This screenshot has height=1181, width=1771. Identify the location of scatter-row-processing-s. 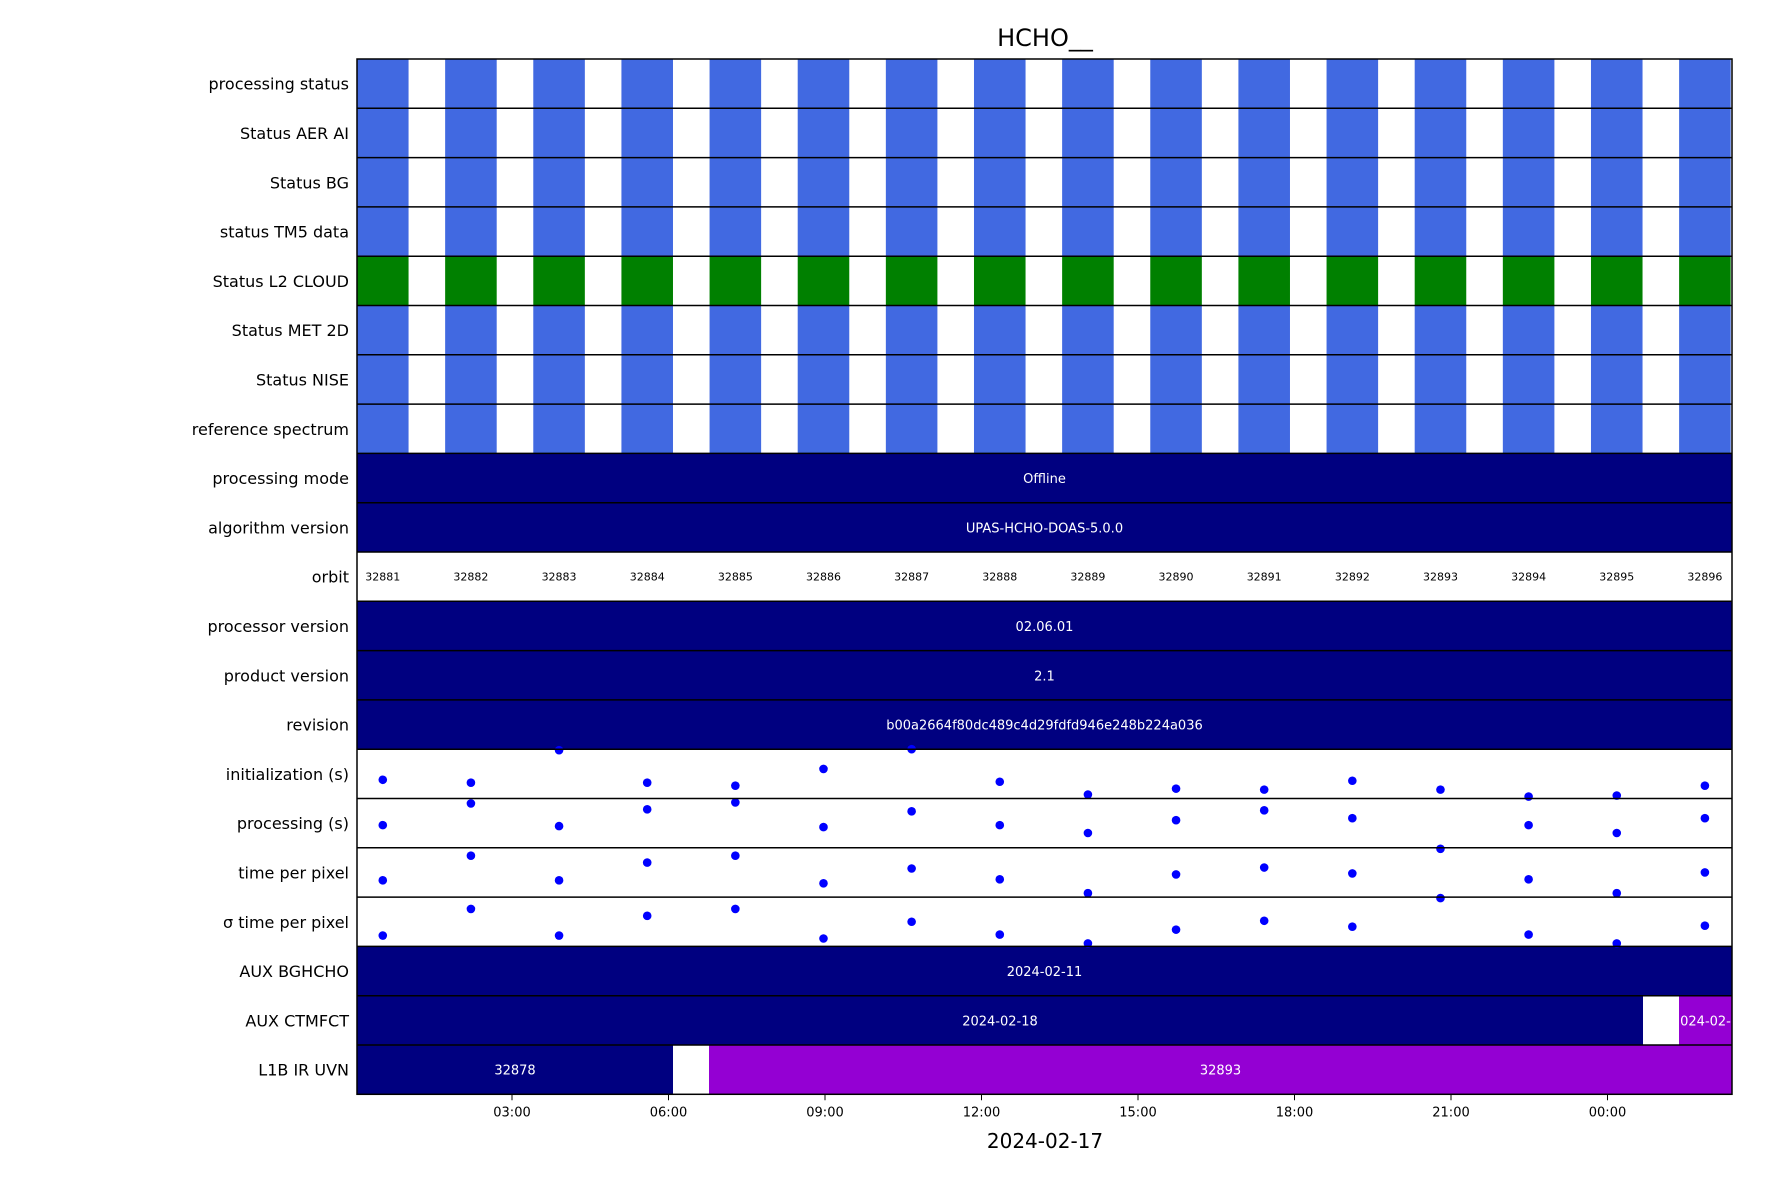
(1044, 818).